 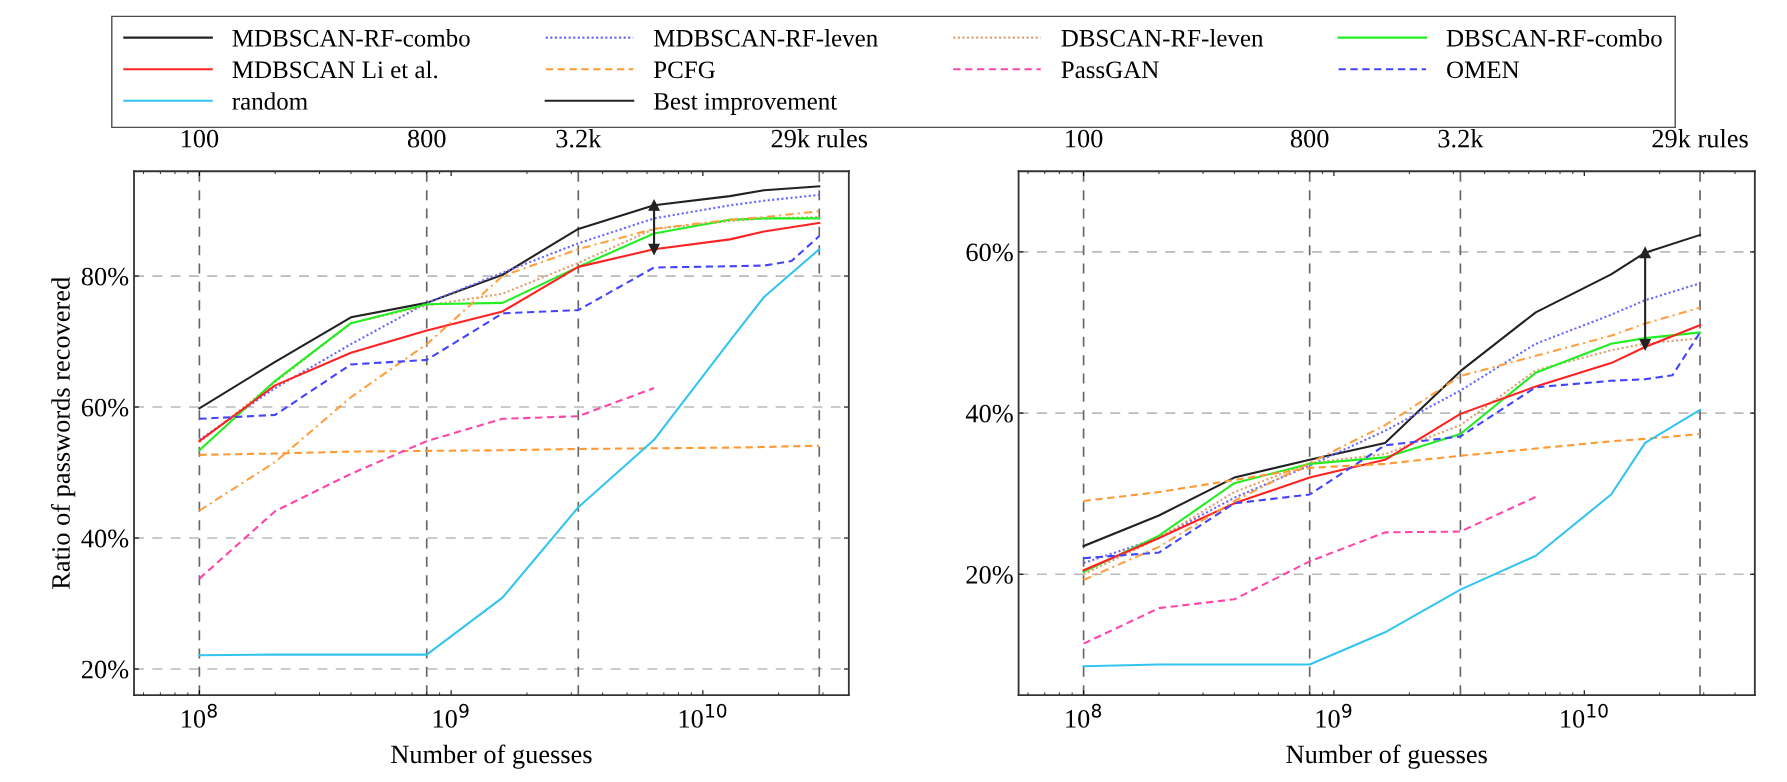 I want to click on y-axis-title: Ratio of passwords recovered, so click(x=63, y=433).